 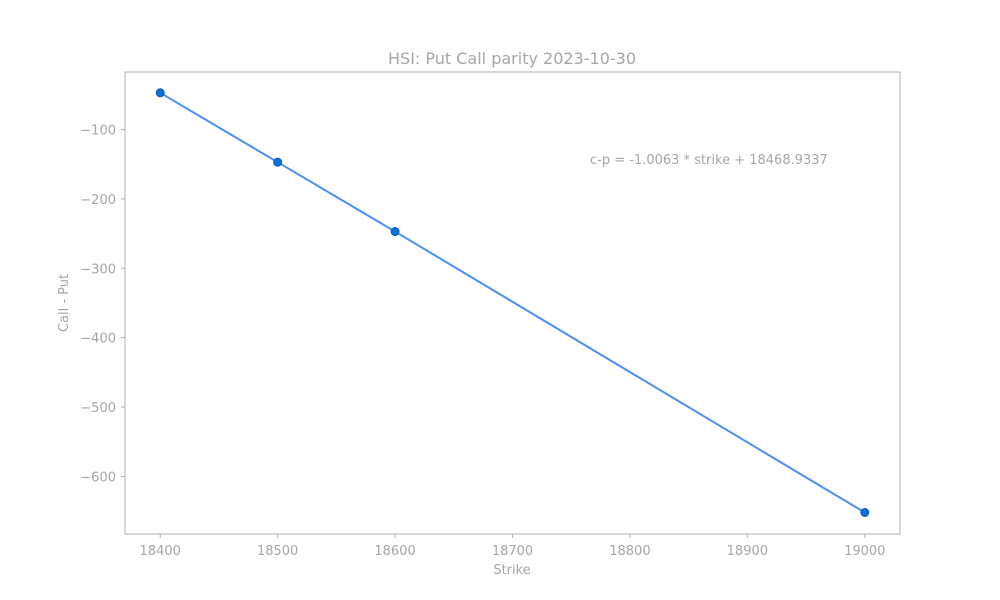 What do you see at coordinates (160, 551) in the screenshot?
I see `x-tick-label: 18400` at bounding box center [160, 551].